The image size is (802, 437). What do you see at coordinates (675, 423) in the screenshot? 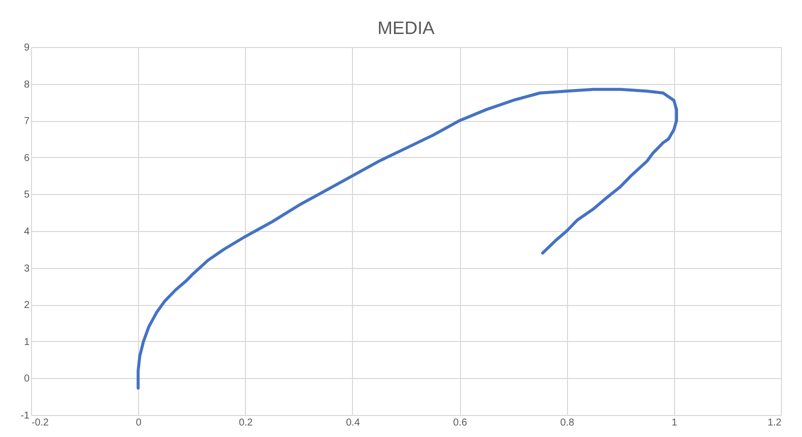
I see `x-tick-label: 1` at bounding box center [675, 423].